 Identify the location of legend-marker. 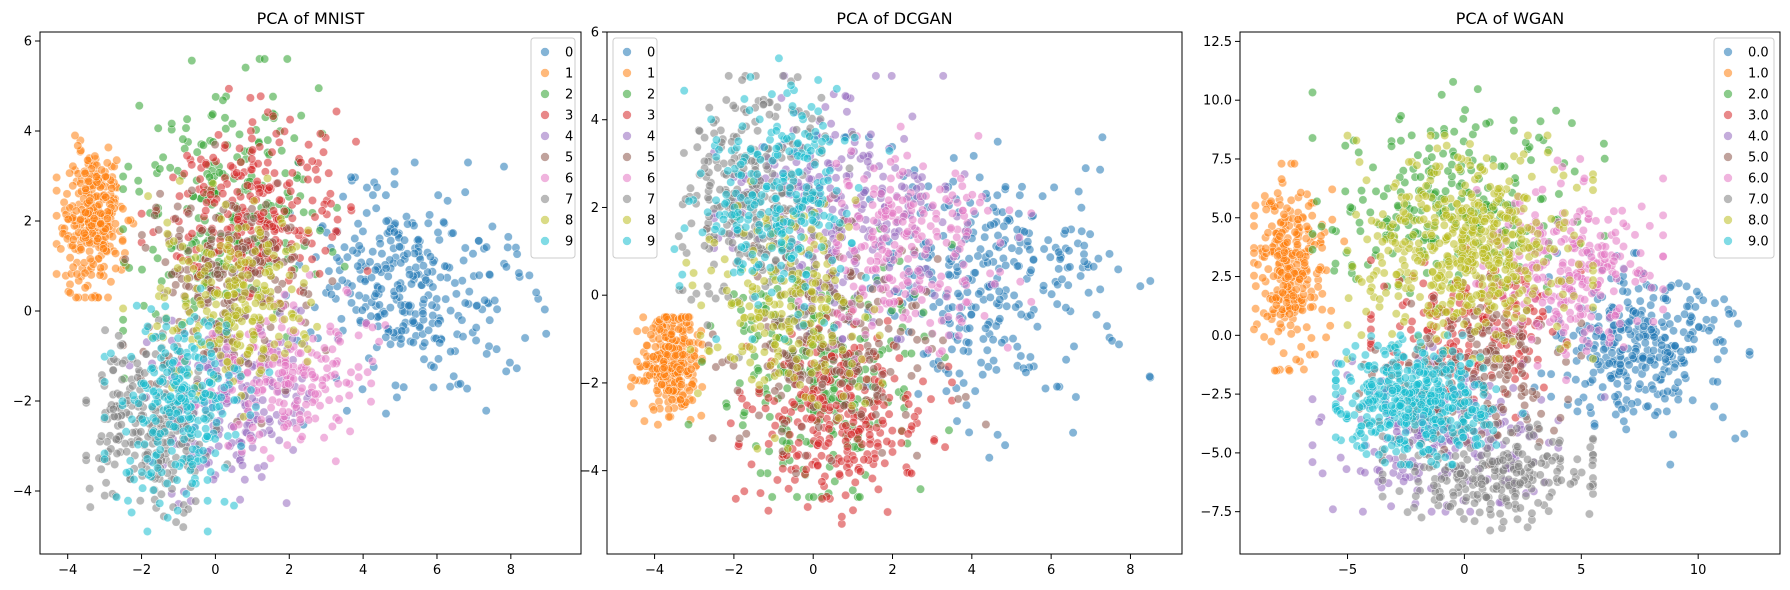
(545, 157).